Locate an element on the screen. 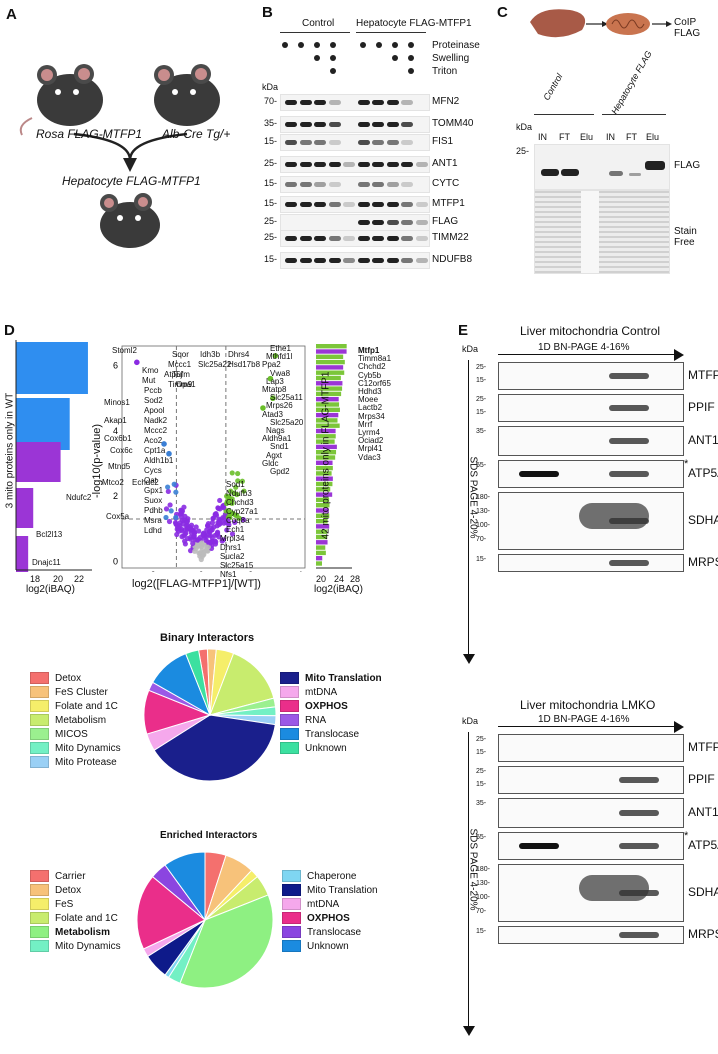 This screenshot has width=718, height=1054. blot-label-tomm40: TOMM40 is located at coordinates (453, 123).